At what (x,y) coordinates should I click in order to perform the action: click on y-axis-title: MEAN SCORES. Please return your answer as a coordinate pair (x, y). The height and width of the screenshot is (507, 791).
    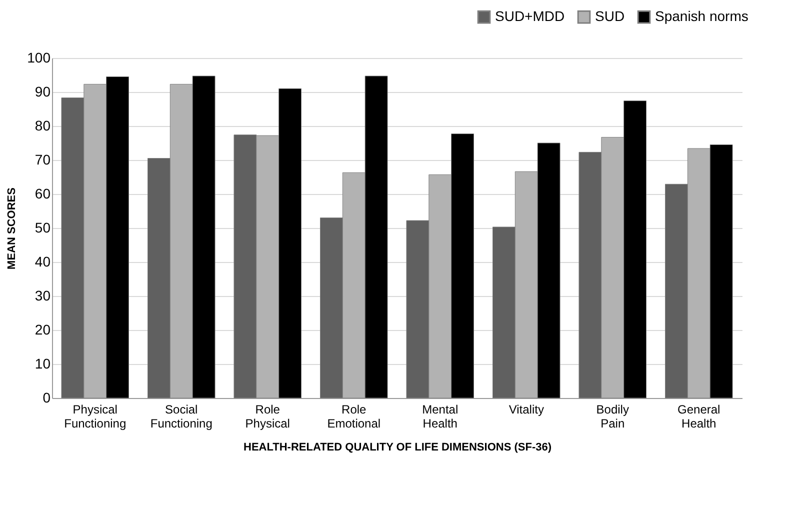
    Looking at the image, I should click on (12, 229).